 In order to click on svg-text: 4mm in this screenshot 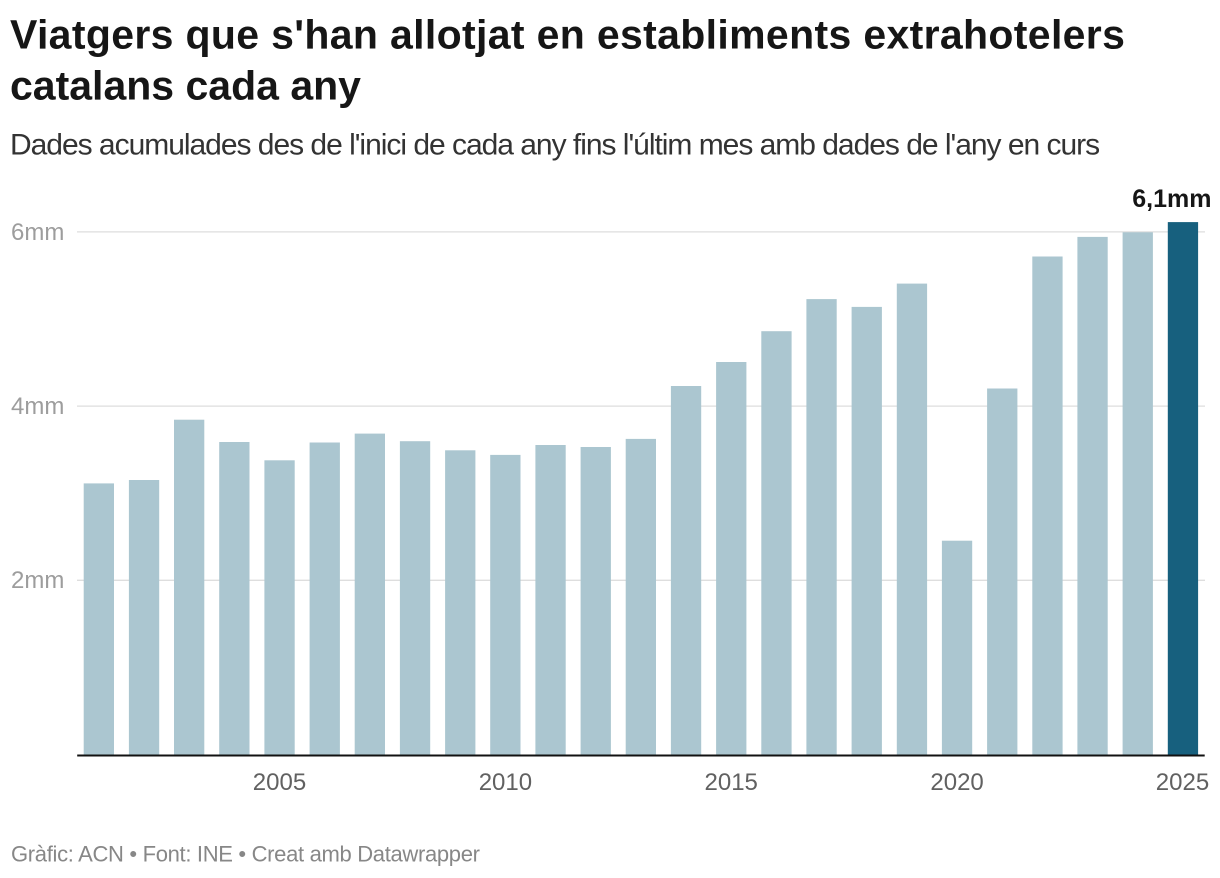, I will do `click(37, 406)`.